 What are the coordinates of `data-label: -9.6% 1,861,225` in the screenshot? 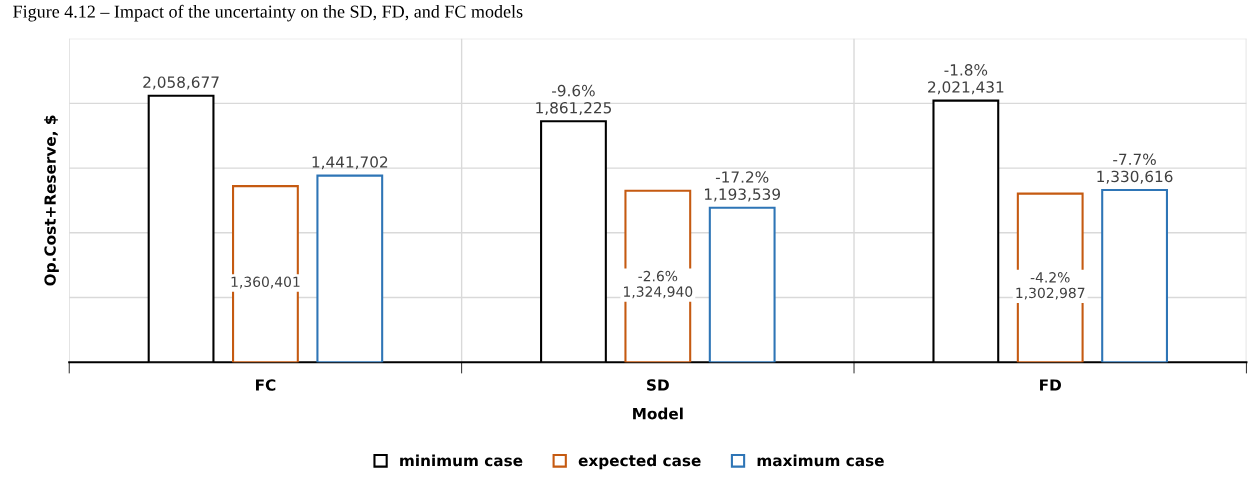 It's located at (574, 100).